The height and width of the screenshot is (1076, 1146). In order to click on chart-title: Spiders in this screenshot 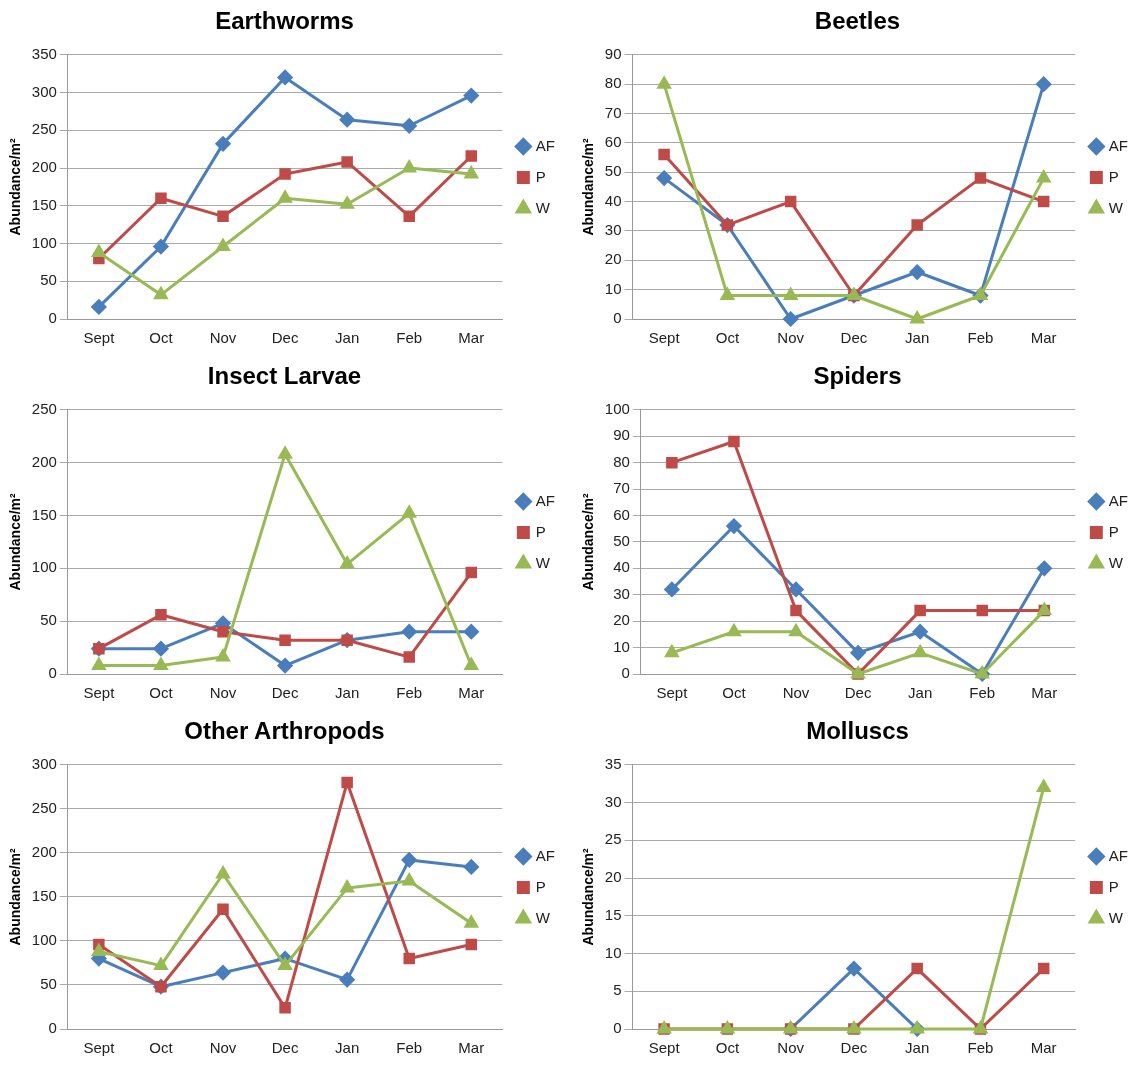, I will do `click(857, 376)`.